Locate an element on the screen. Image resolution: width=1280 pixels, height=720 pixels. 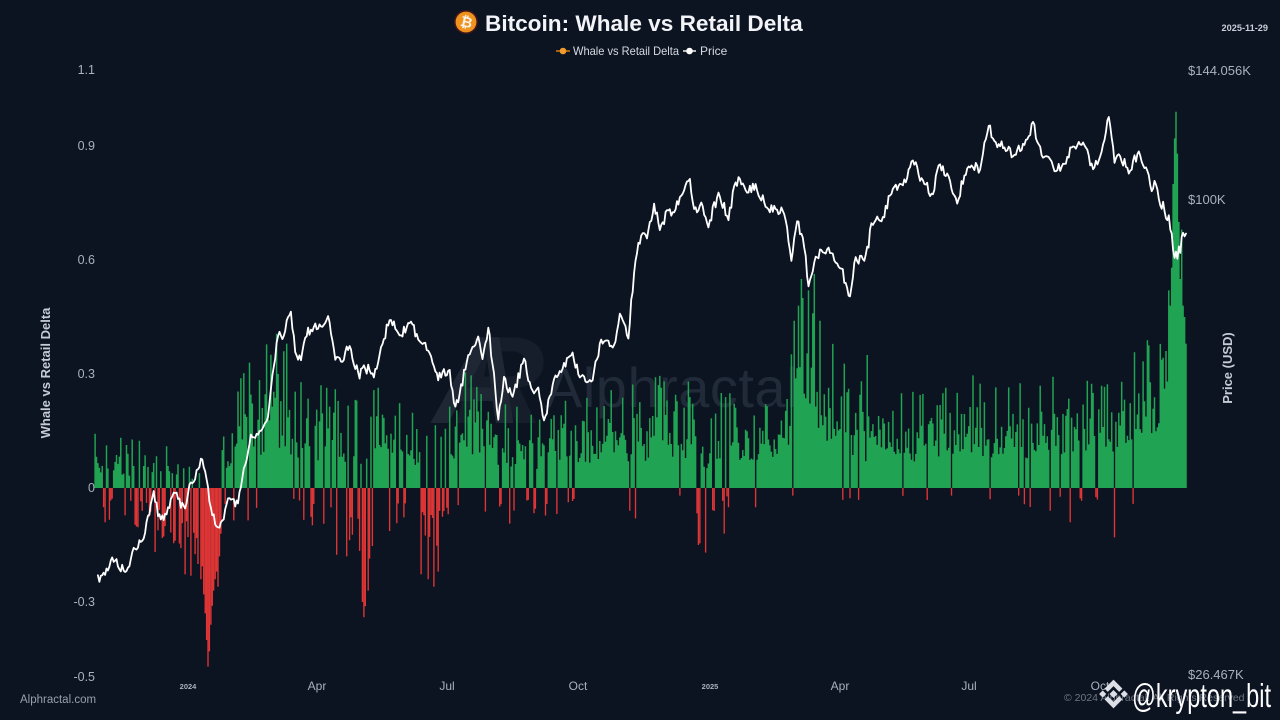
svg-text: Alphractal.com is located at coordinates (58, 700).